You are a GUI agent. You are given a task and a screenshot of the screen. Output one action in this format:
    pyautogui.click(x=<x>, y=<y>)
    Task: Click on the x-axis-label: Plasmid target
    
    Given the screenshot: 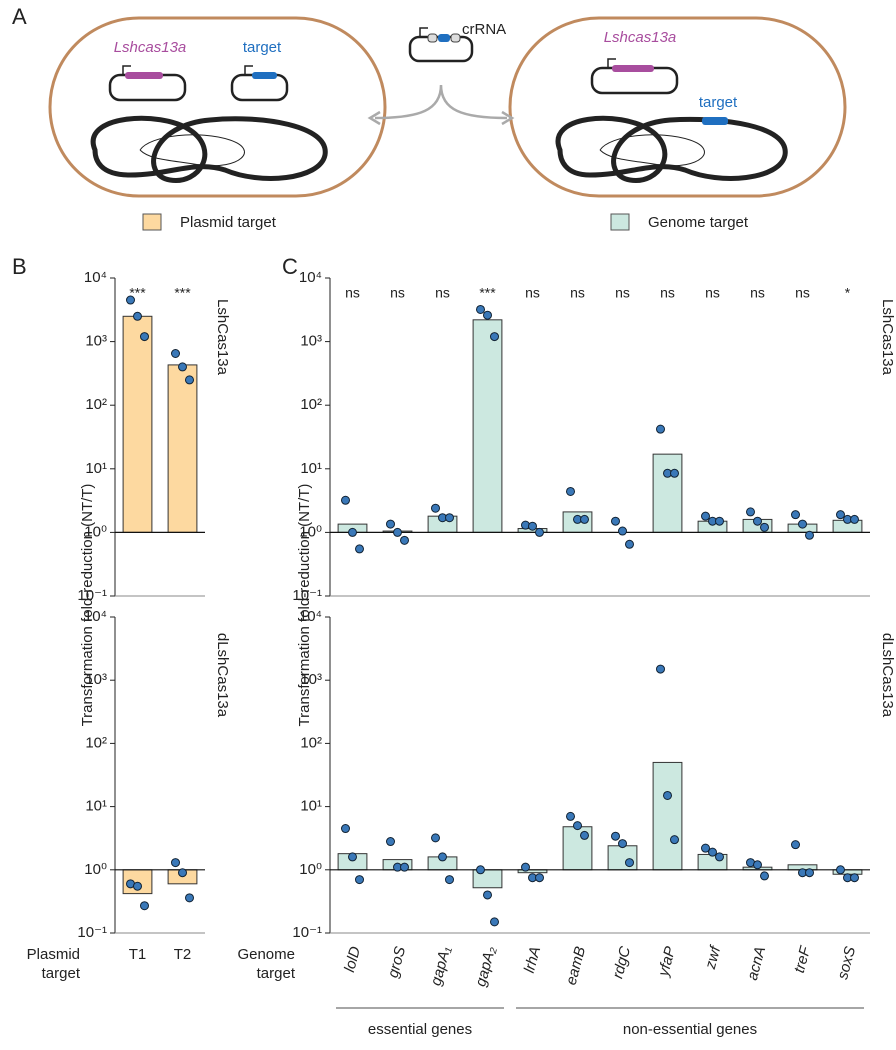 What is the action you would take?
    pyautogui.click(x=53, y=964)
    